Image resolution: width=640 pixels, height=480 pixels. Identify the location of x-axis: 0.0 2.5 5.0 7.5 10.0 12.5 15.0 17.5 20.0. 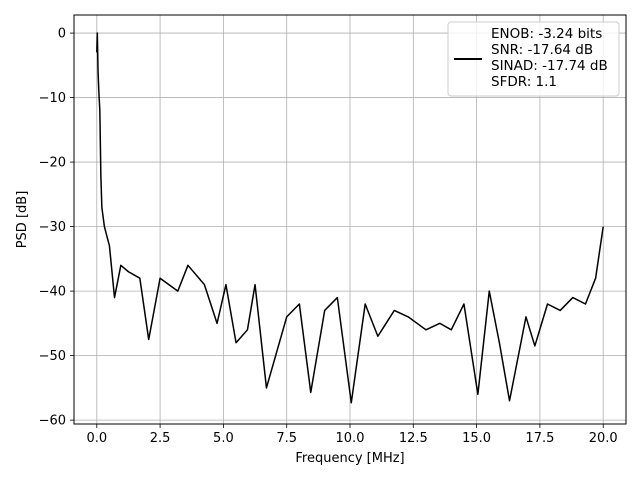
(352, 435).